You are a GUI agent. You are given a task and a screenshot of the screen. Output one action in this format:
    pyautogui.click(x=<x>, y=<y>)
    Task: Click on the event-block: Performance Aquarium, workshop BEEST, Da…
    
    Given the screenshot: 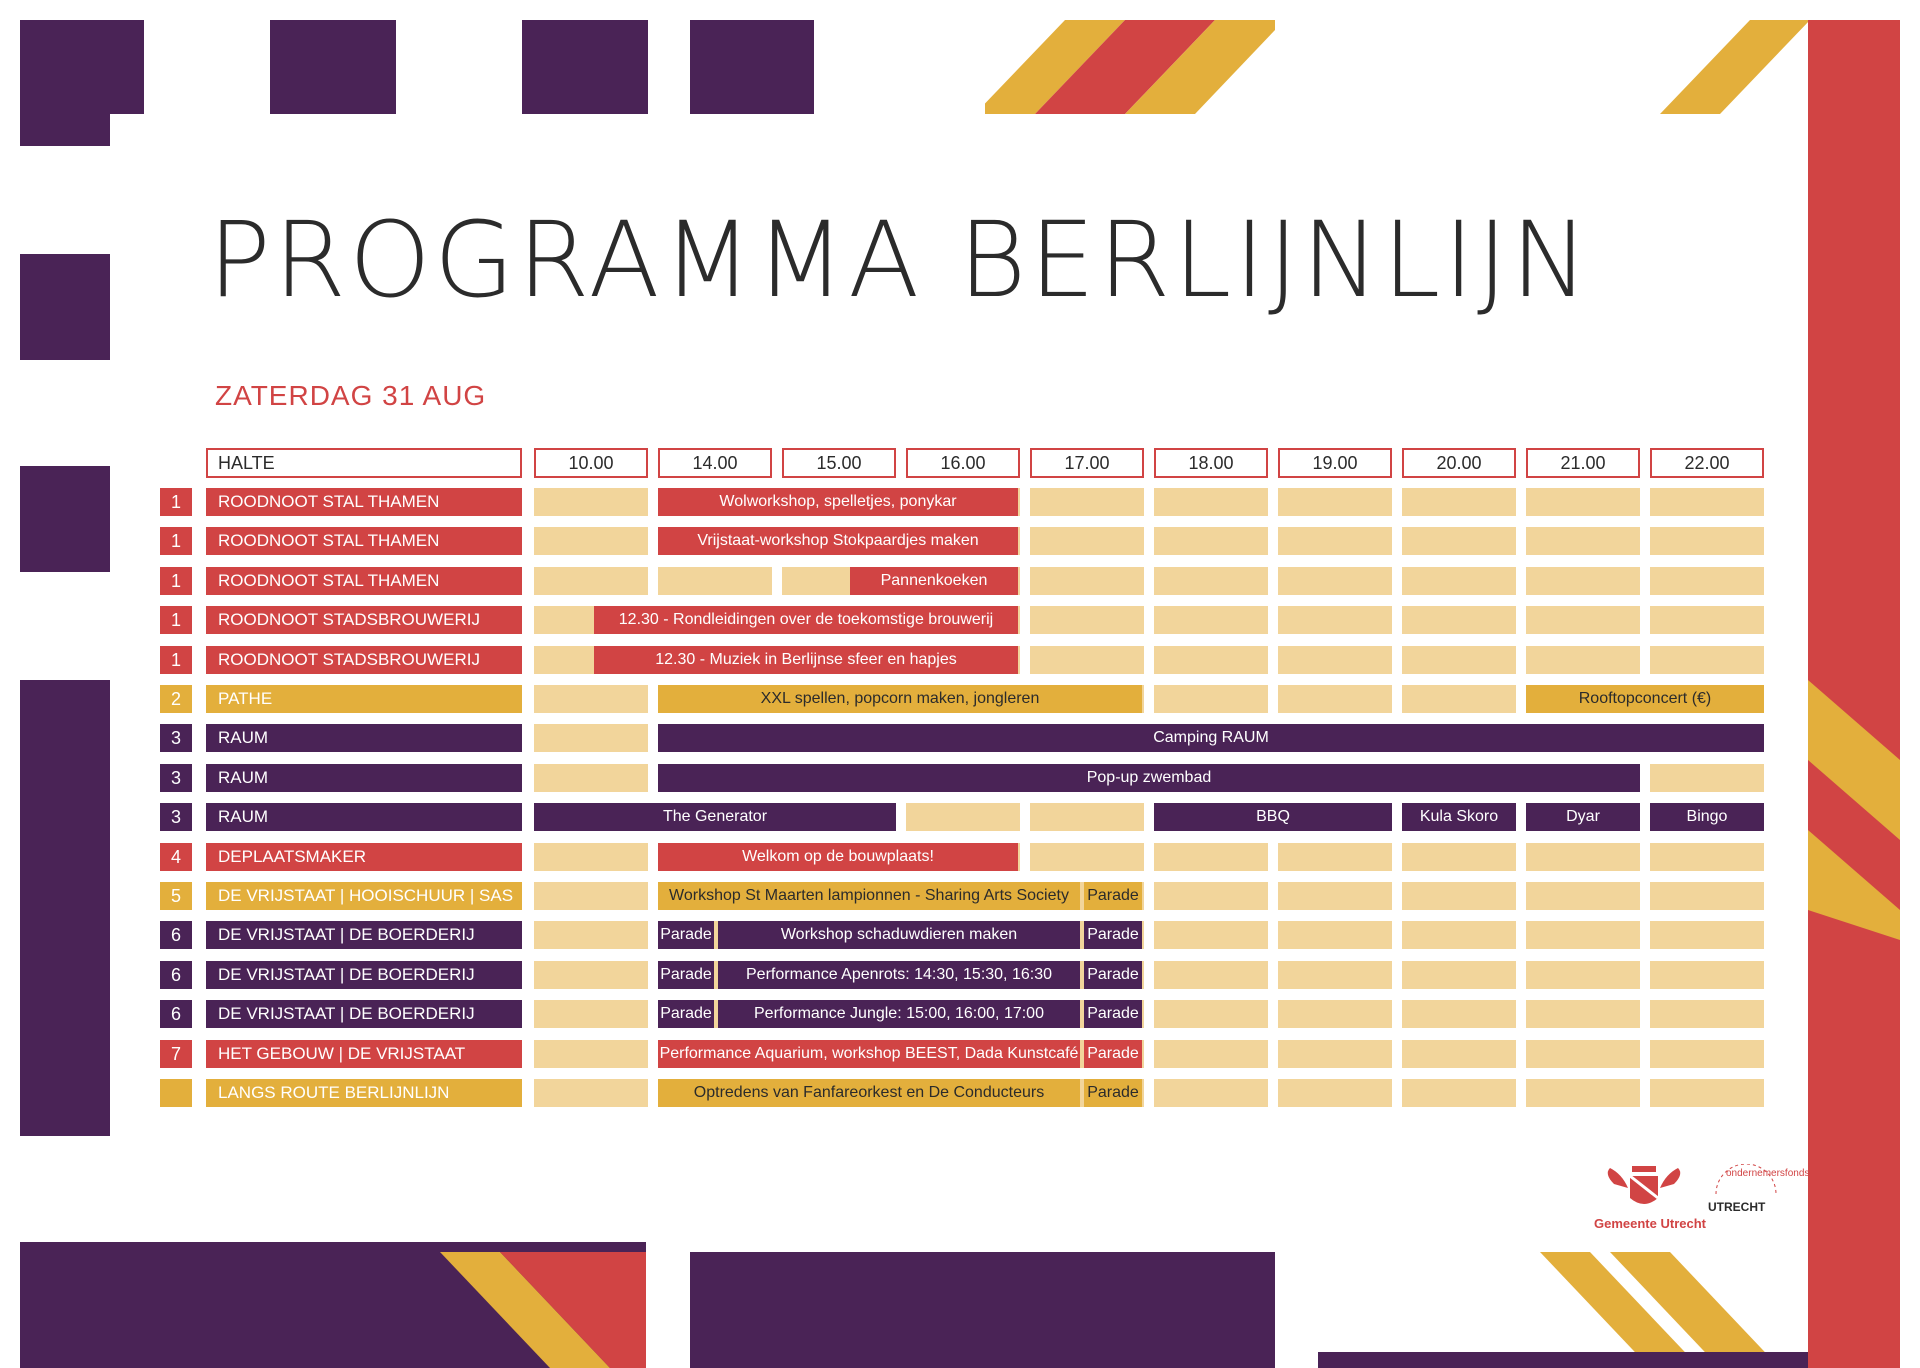 What is the action you would take?
    pyautogui.click(x=869, y=1054)
    